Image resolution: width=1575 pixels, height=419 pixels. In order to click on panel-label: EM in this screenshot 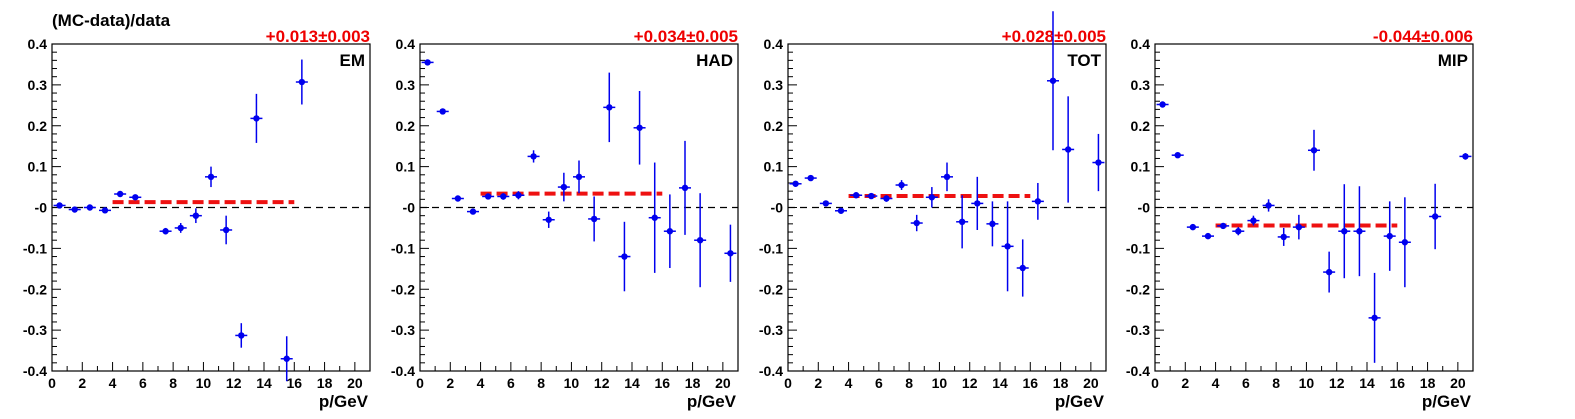, I will do `click(353, 60)`.